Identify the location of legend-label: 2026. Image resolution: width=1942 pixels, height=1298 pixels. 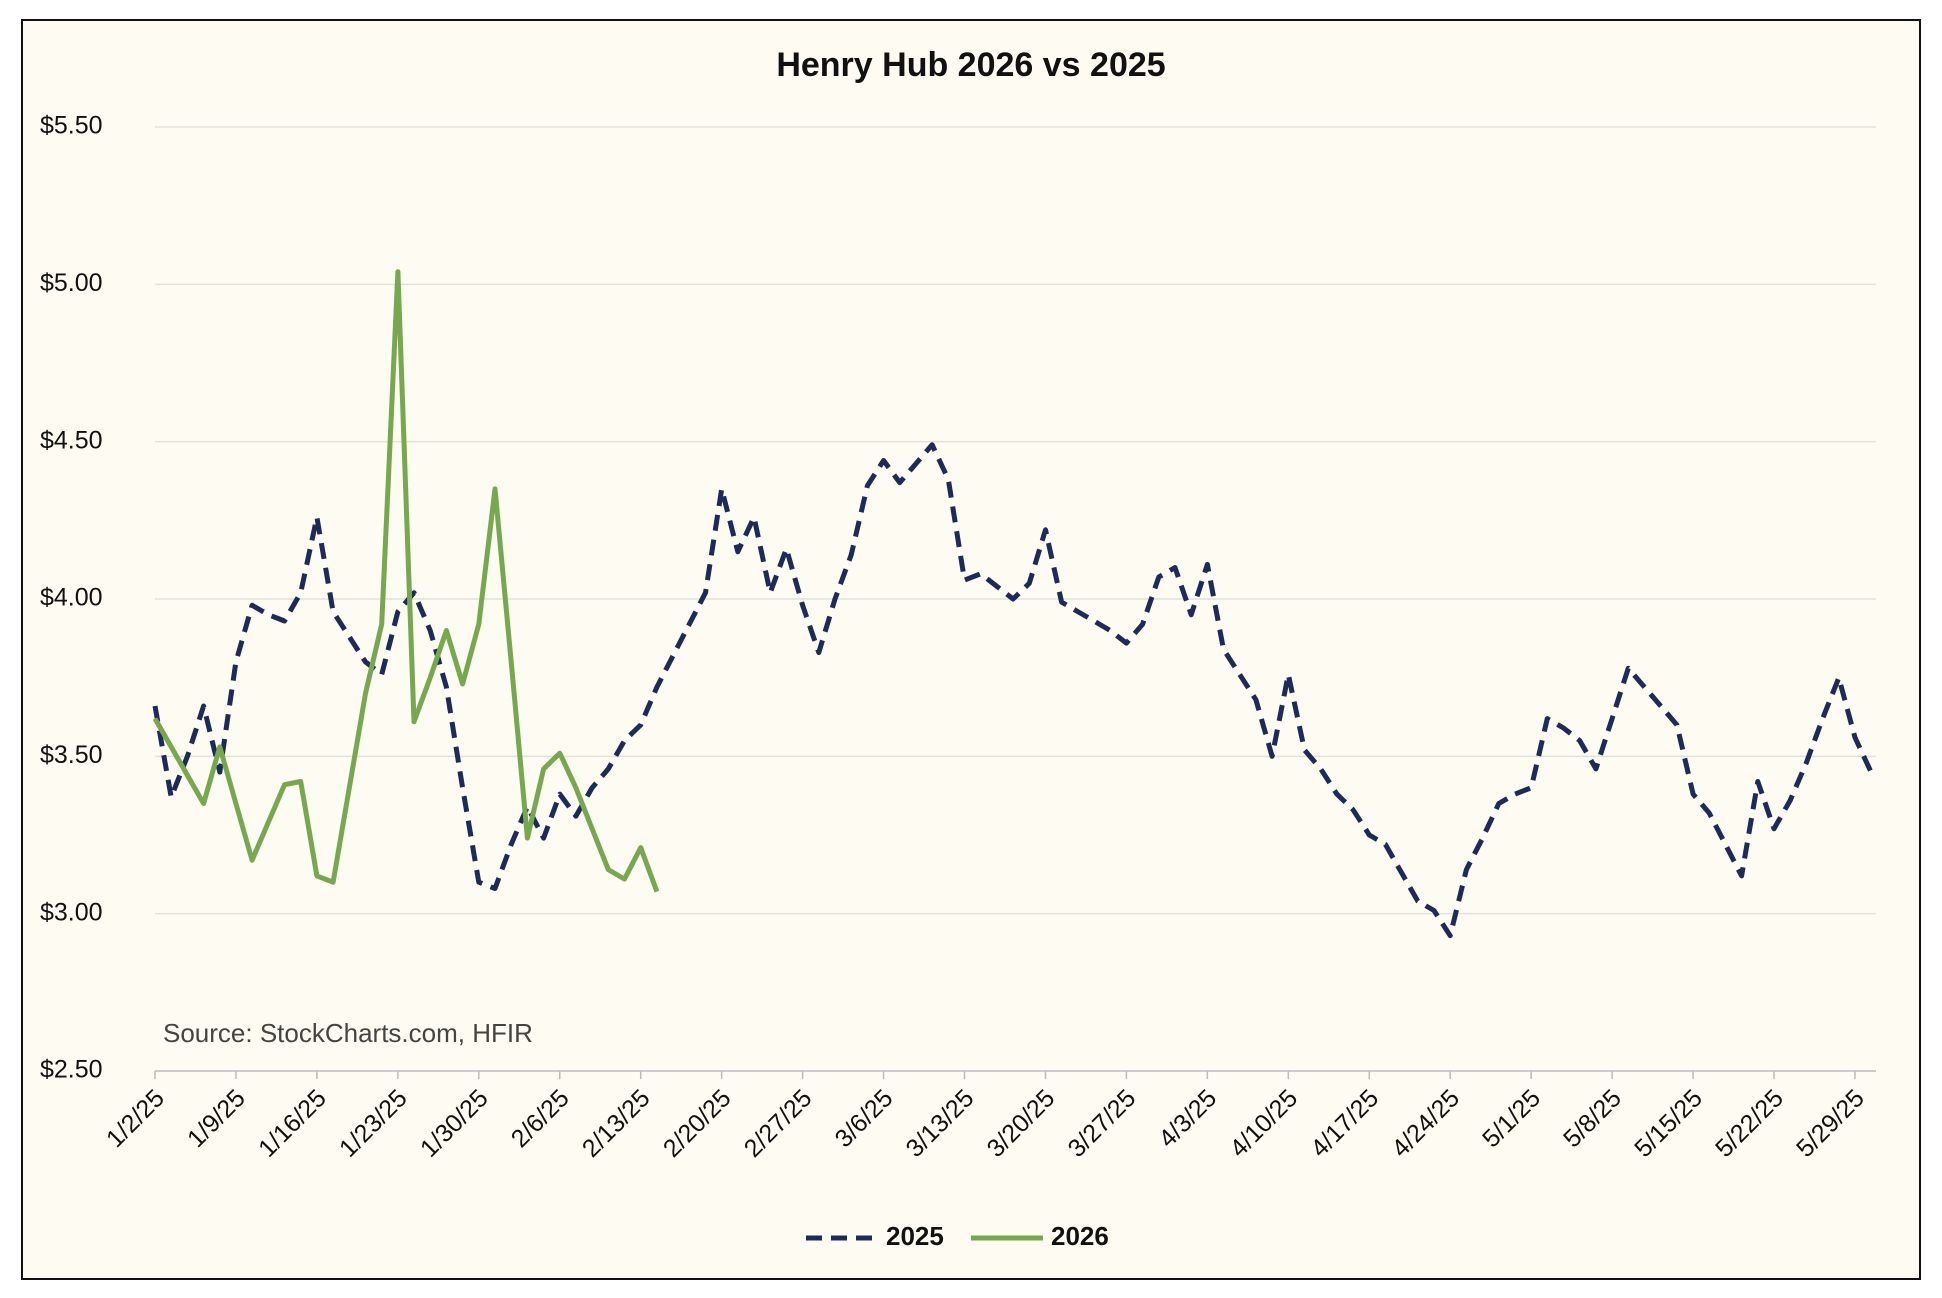
(1080, 1236).